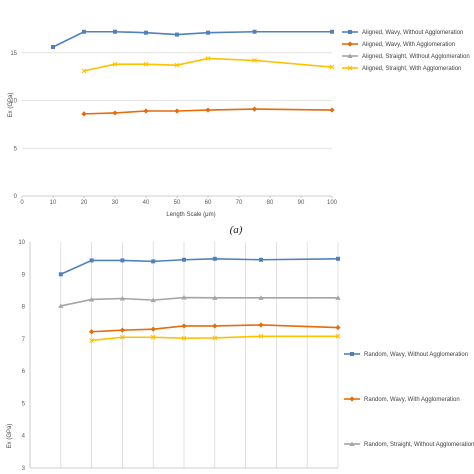 The height and width of the screenshot is (474, 474). Describe the element at coordinates (411, 69) in the screenshot. I see `legend-label: Aligned, Straight, With Agglomeration` at that location.